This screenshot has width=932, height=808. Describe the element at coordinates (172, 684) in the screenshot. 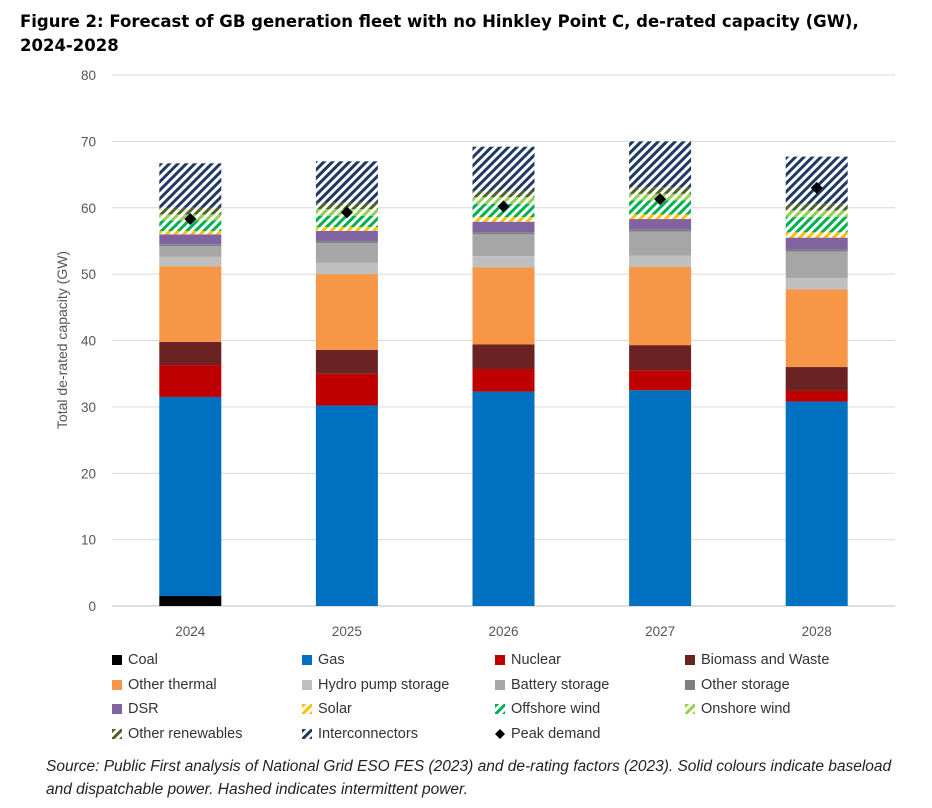

I see `legend-label: Other thermal` at that location.